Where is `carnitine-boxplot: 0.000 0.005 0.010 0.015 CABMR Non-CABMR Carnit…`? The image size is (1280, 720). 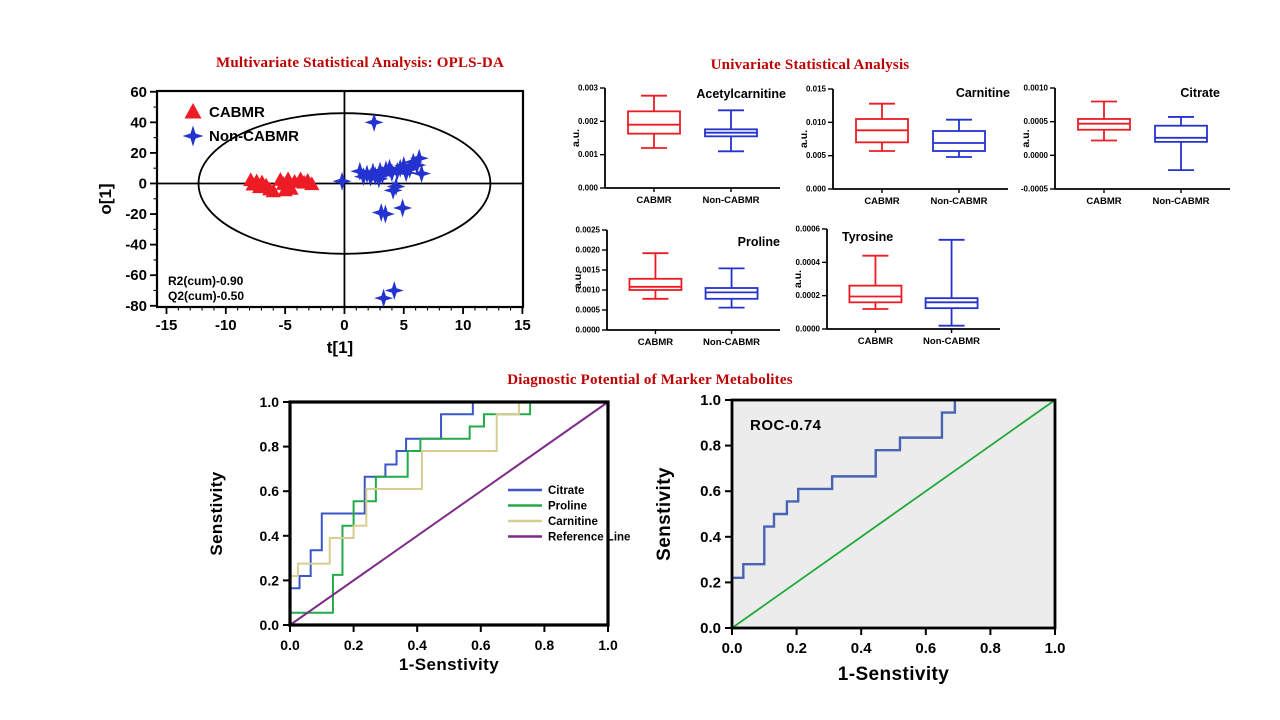 carnitine-boxplot: 0.000 0.005 0.010 0.015 CABMR Non-CABMR Carnit… is located at coordinates (907, 147).